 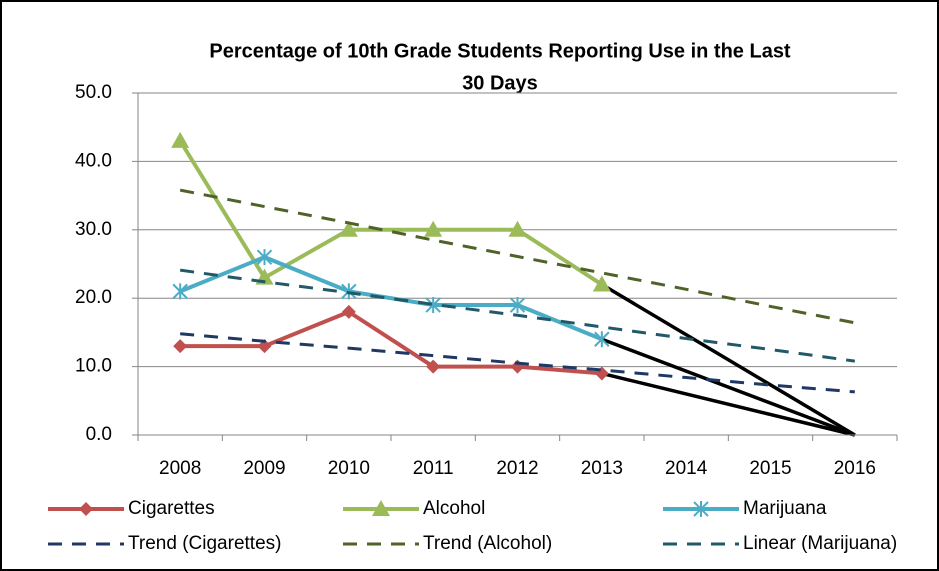 I want to click on y-tick-label: 50.0, so click(x=93, y=92).